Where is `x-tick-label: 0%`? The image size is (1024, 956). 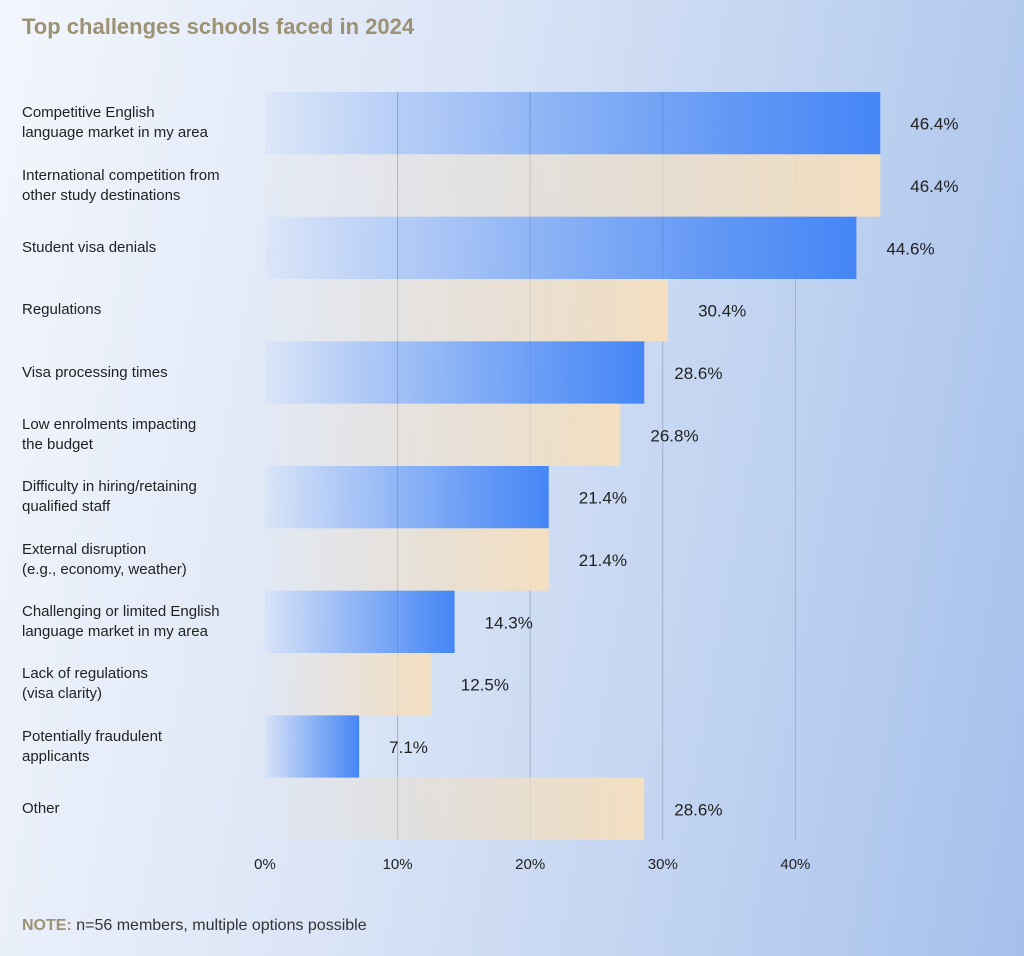
x-tick-label: 0% is located at coordinates (265, 864).